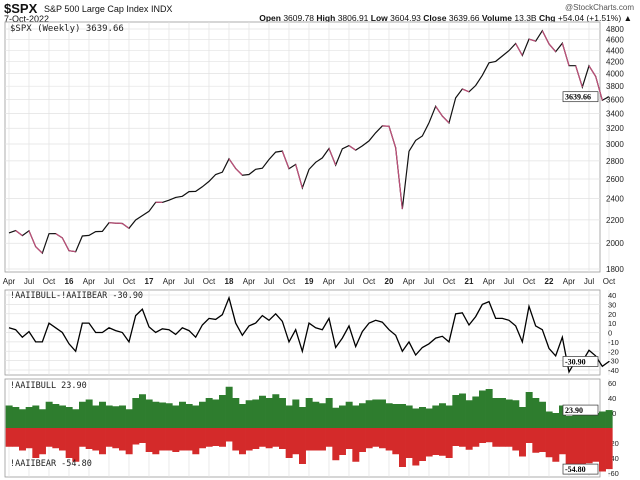 The height and width of the screenshot is (480, 640). Describe the element at coordinates (229, 281) in the screenshot. I see `x-tick-label: 18` at that location.